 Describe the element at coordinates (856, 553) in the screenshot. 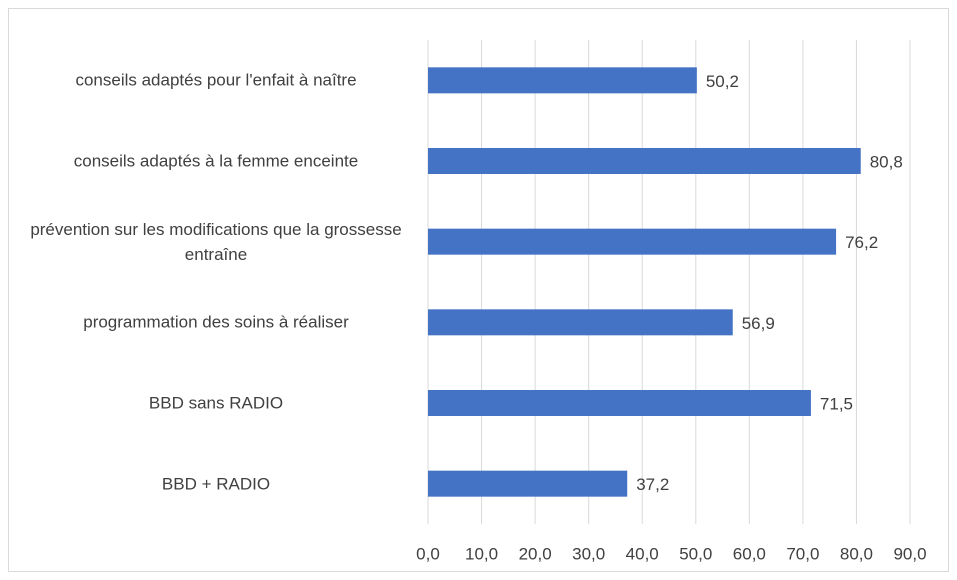

I see `x-tick-label: 80,0` at that location.